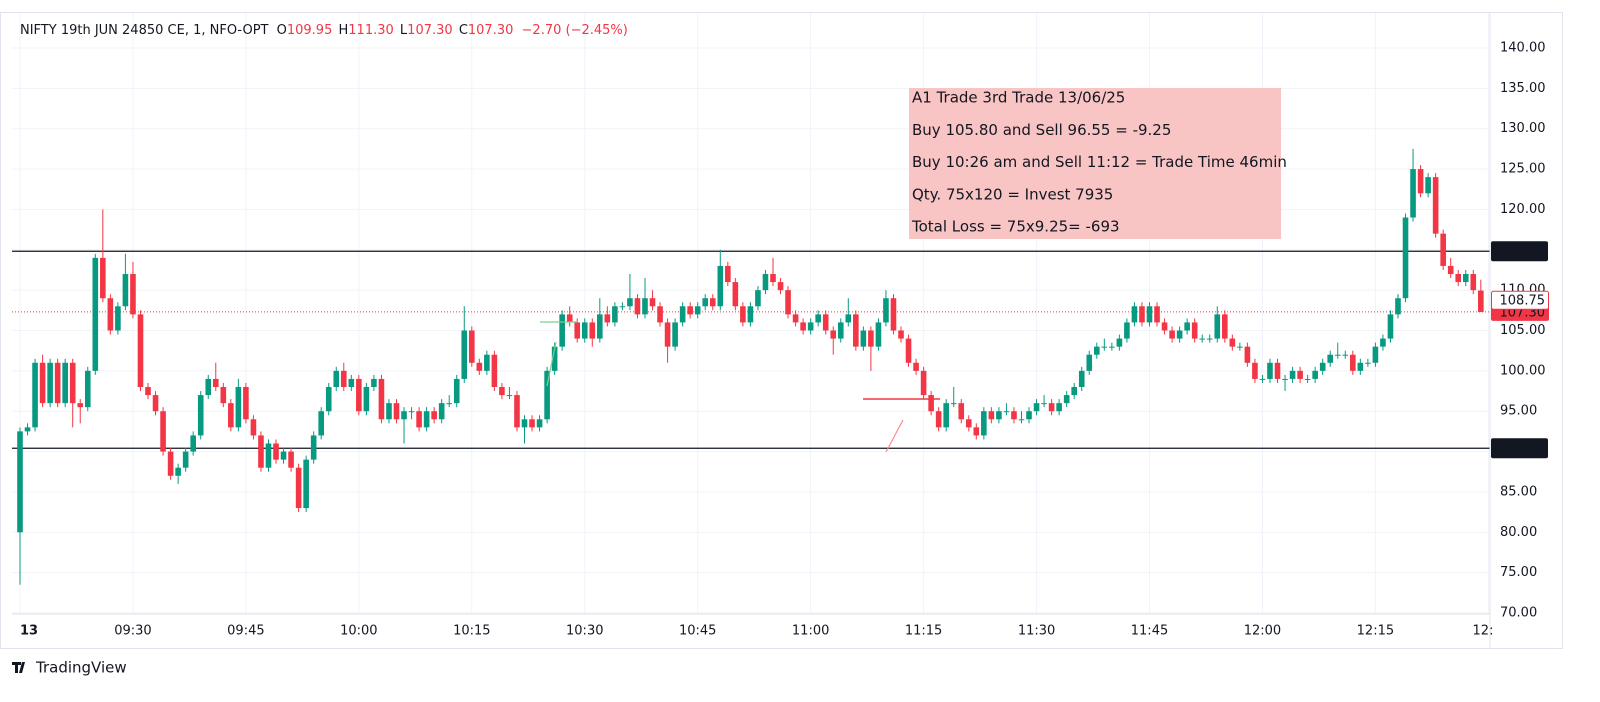 This screenshot has width=1600, height=702. Describe the element at coordinates (29, 631) in the screenshot. I see `x-tick-label: 13` at that location.